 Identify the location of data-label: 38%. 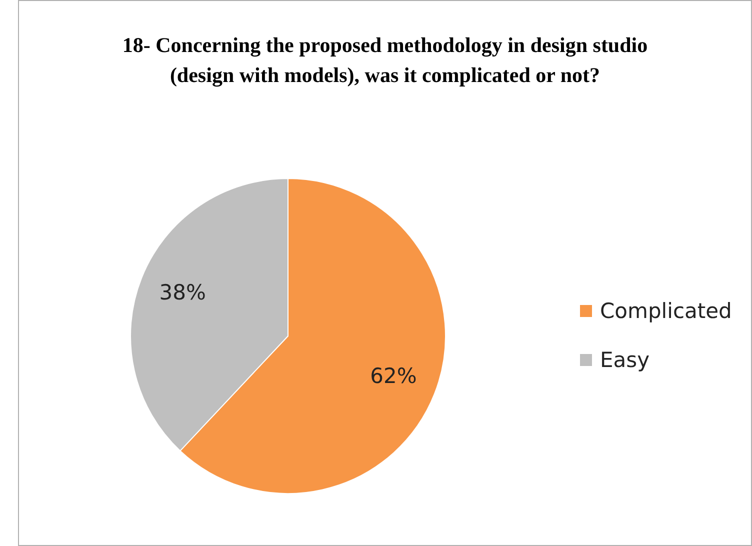
(182, 292).